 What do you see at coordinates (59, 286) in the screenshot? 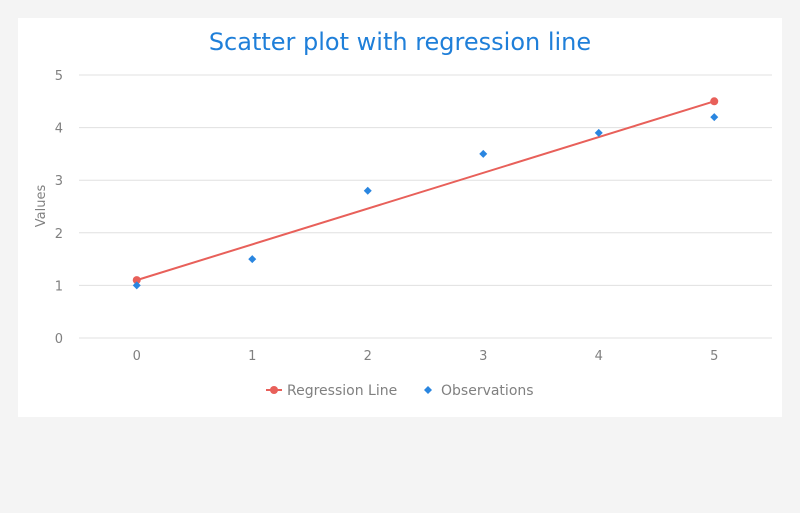
I see `y-tick-label: 1` at bounding box center [59, 286].